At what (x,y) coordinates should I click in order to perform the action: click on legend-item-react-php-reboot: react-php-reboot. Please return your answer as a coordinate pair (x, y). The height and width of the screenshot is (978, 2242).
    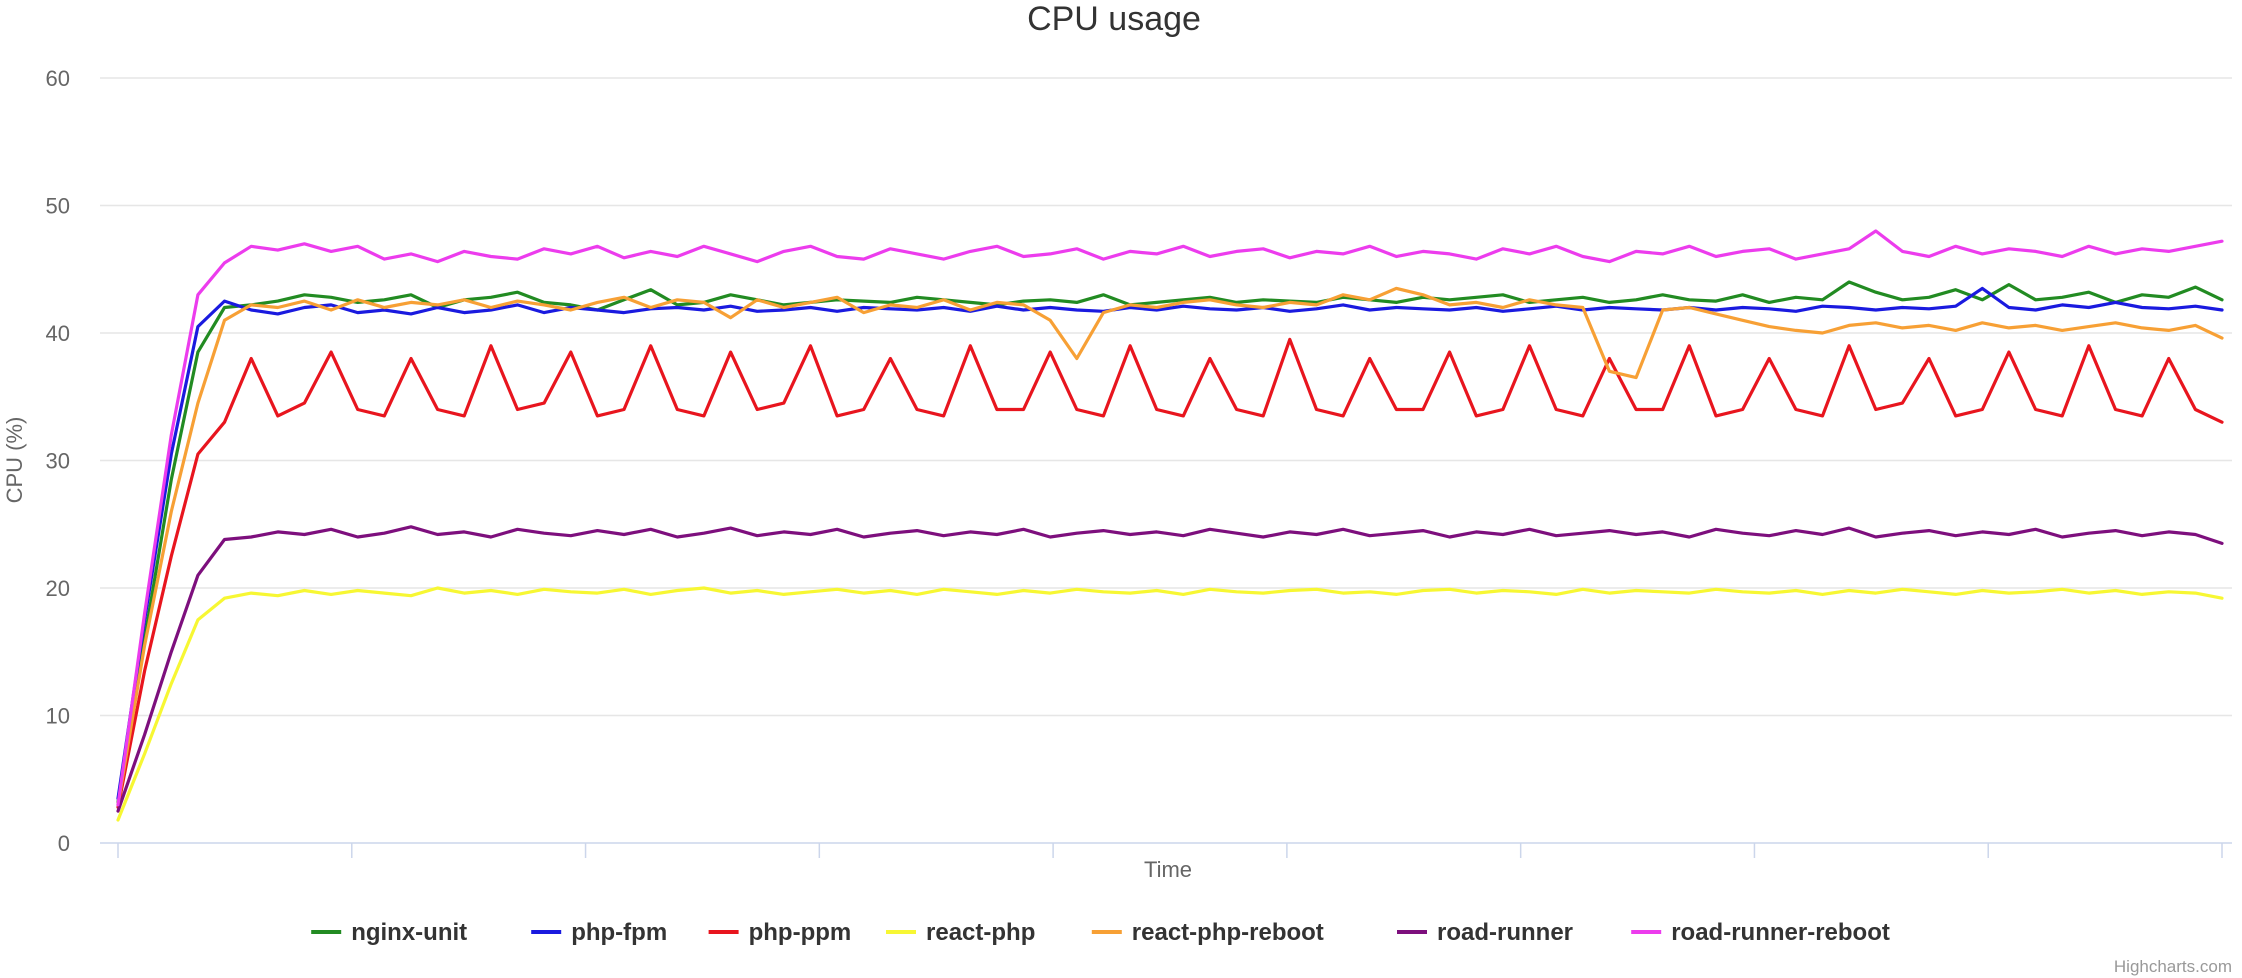
    Looking at the image, I should click on (1207, 932).